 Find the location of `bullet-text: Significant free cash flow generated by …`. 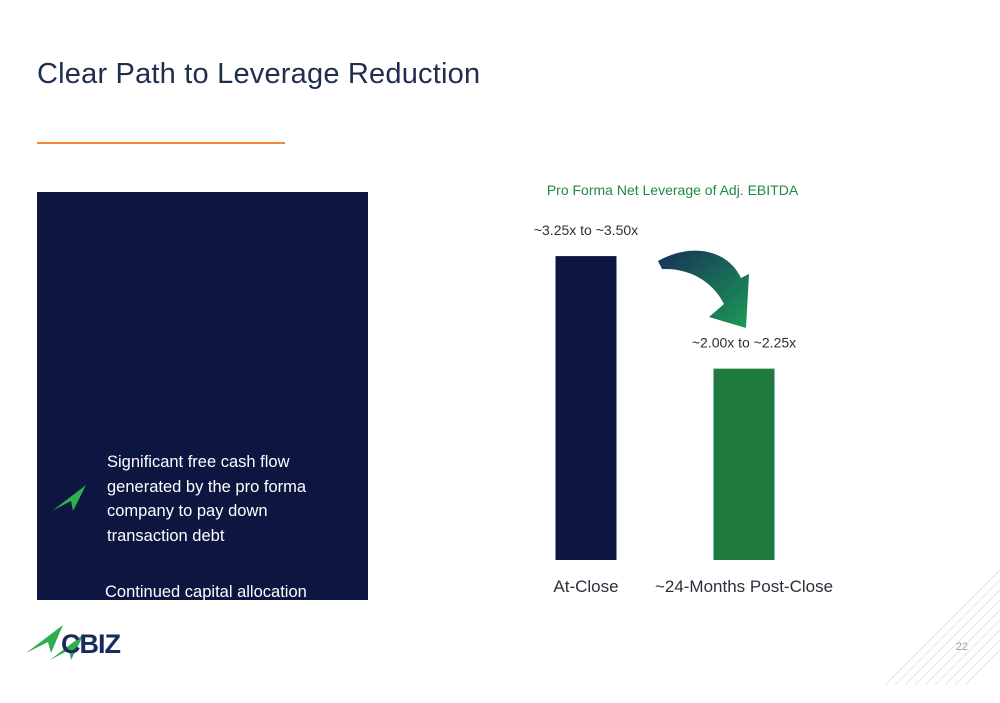

bullet-text: Significant free cash flow generated by … is located at coordinates (207, 499).